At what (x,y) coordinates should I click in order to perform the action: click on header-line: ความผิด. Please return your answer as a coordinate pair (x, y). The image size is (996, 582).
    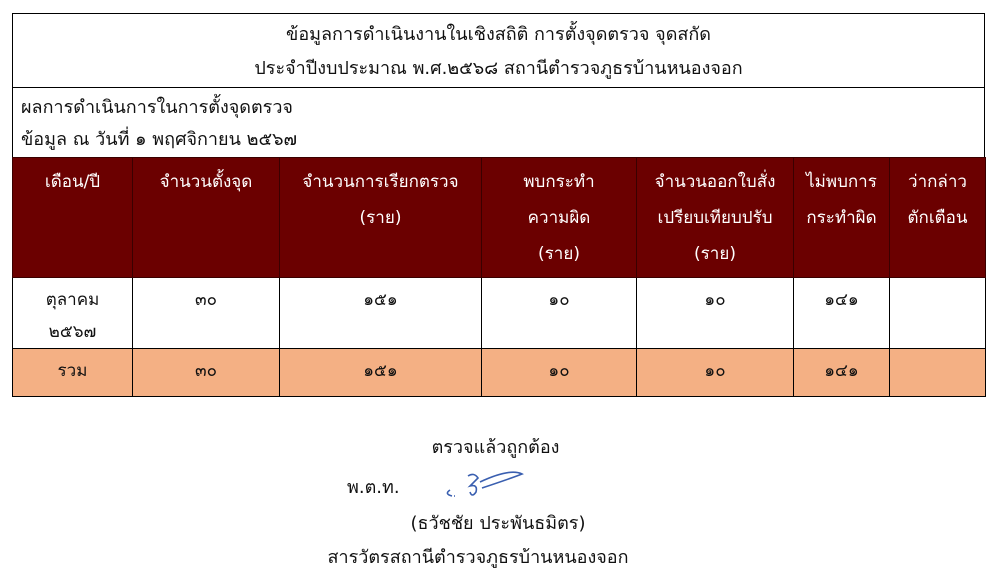
    Looking at the image, I should click on (559, 218).